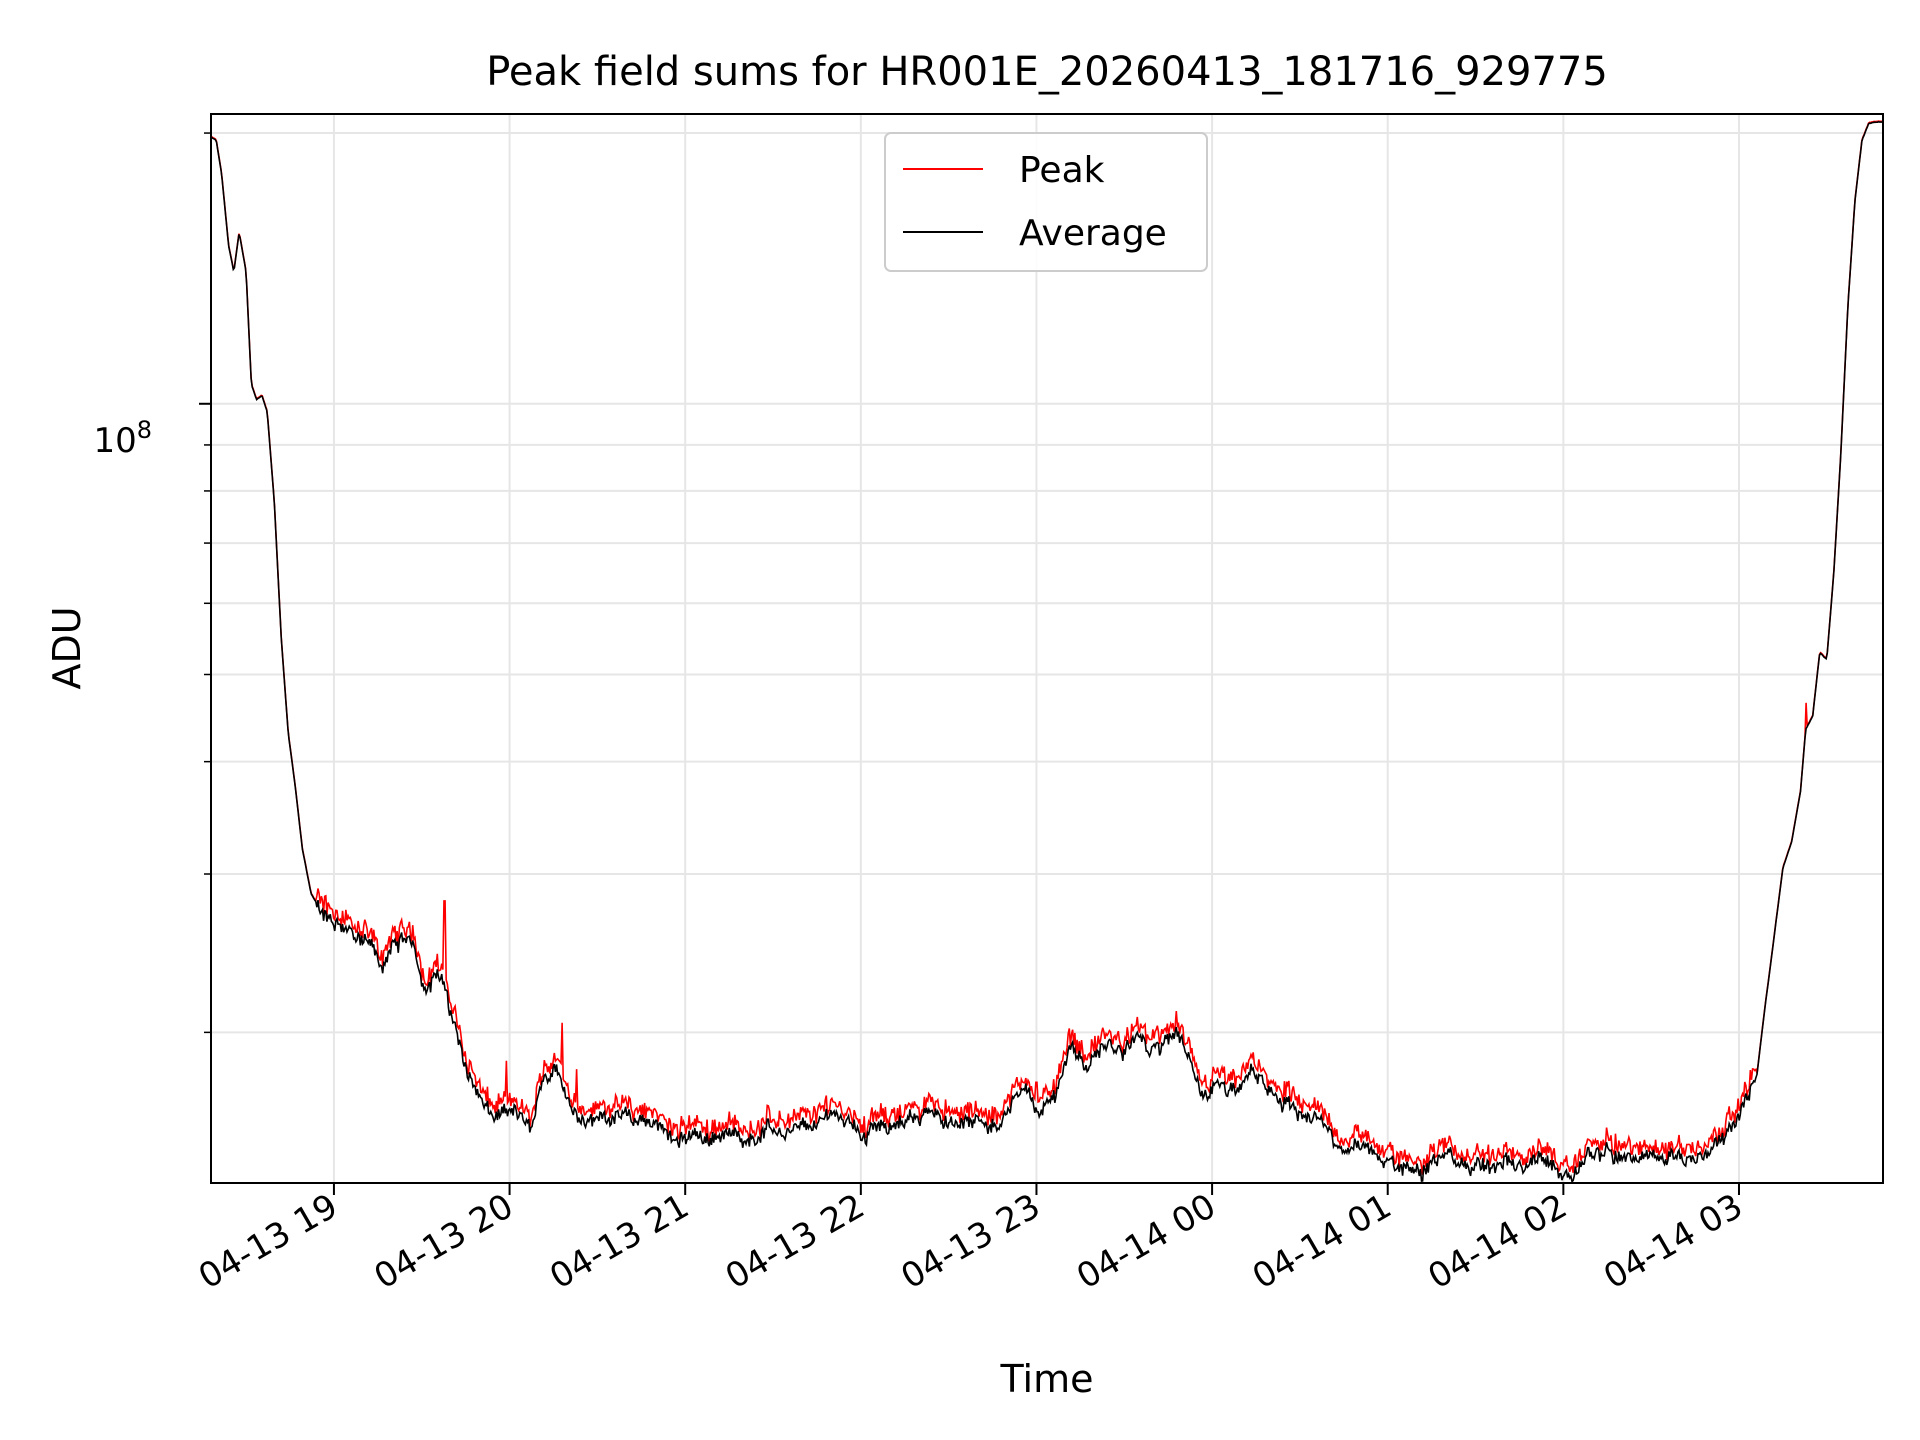 The width and height of the screenshot is (1920, 1440). What do you see at coordinates (1062, 170) in the screenshot?
I see `legend-label-peak: Peak` at bounding box center [1062, 170].